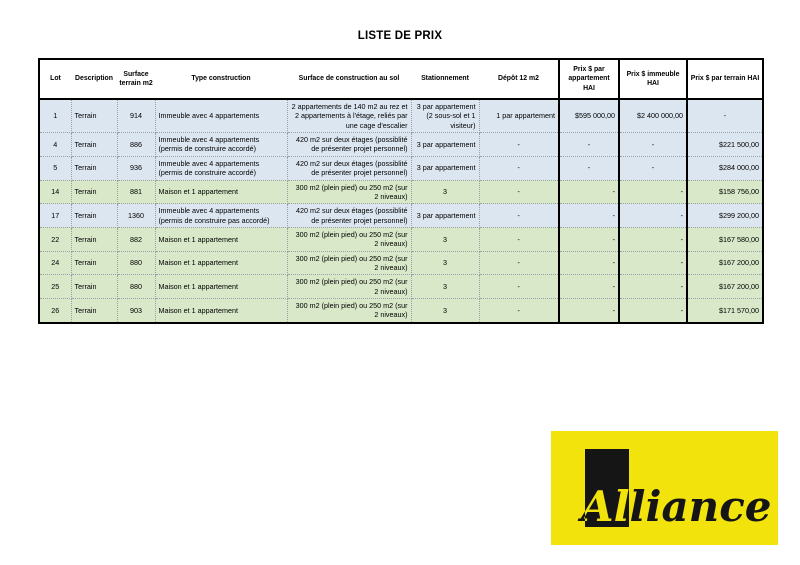 Image resolution: width=800 pixels, height=565 pixels. Describe the element at coordinates (221, 116) in the screenshot. I see `cell-type-construction: Immeuble avec 4 appartements` at that location.